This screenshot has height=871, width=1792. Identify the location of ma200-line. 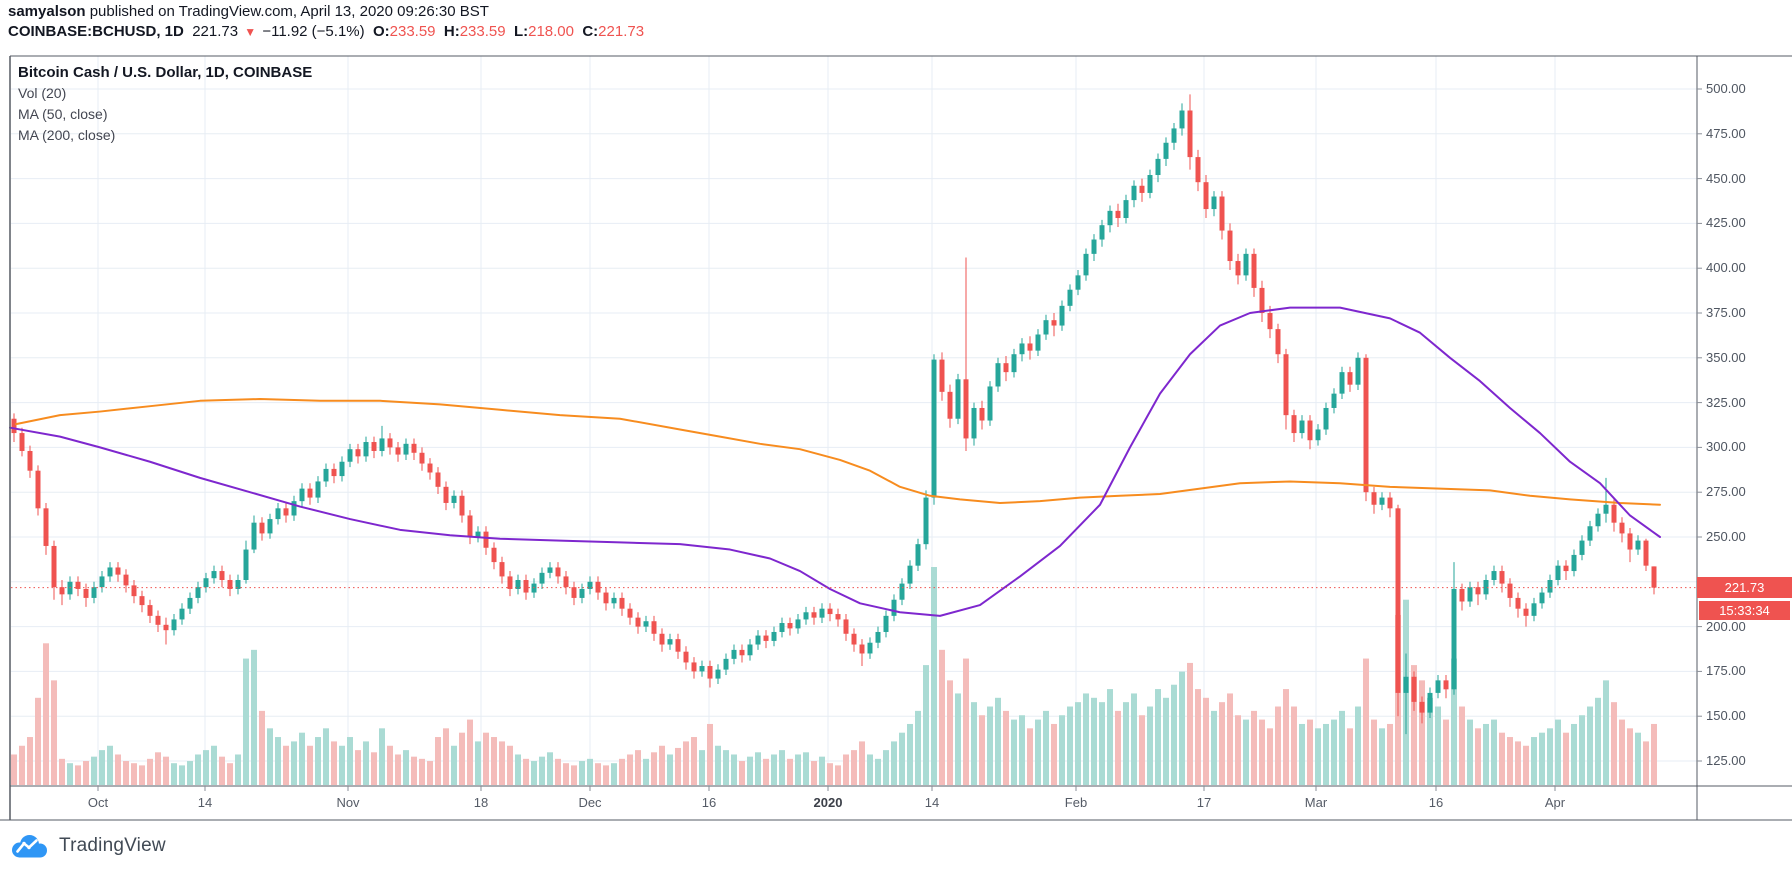
(838, 452).